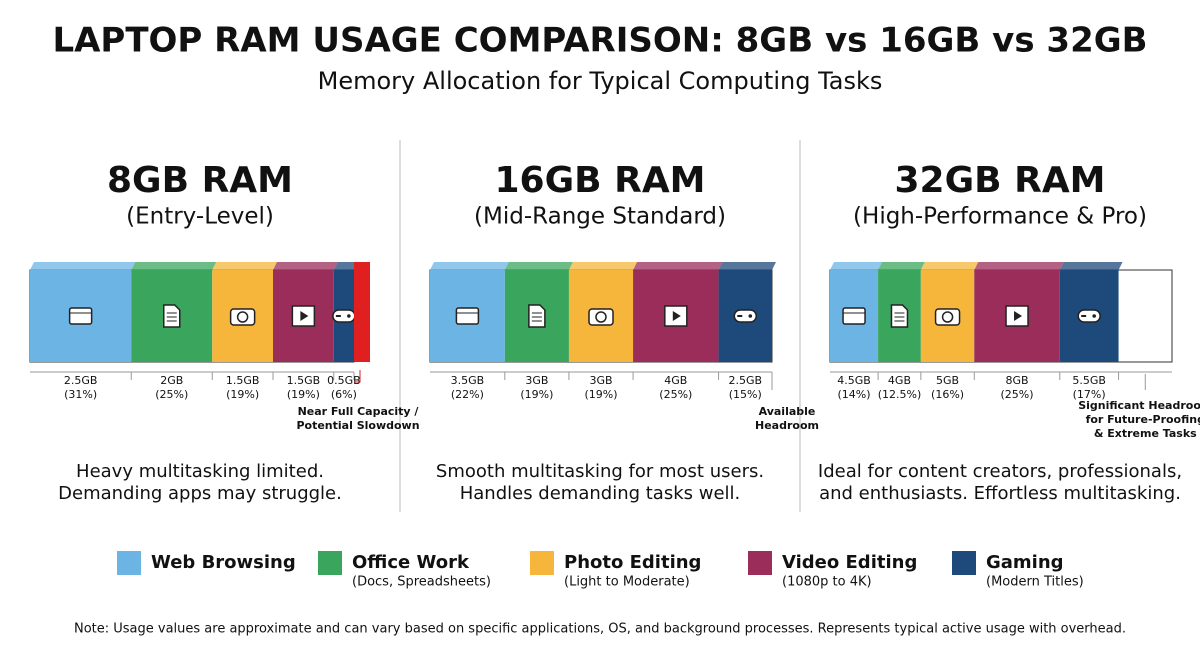 The height and width of the screenshot is (669, 1200). I want to click on panel-subtitle: (High-Performance & Pro), so click(1000, 217).